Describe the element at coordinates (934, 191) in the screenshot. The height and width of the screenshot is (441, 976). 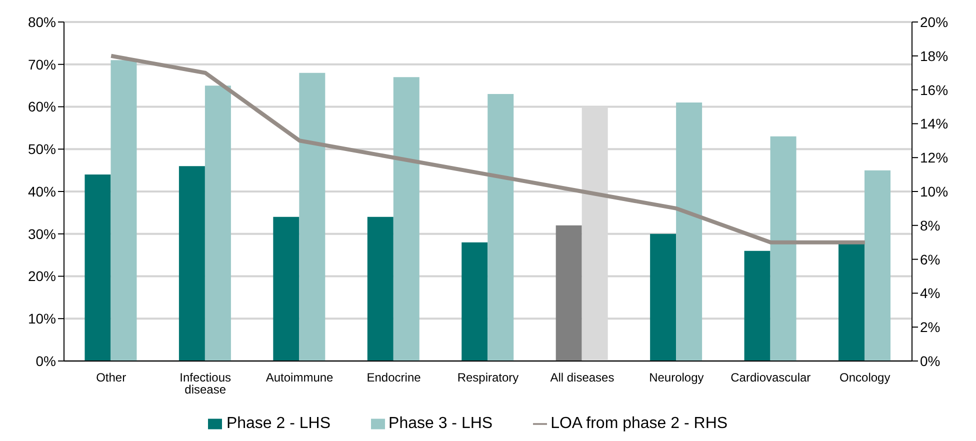
I see `y2-tick-label: 10%` at that location.